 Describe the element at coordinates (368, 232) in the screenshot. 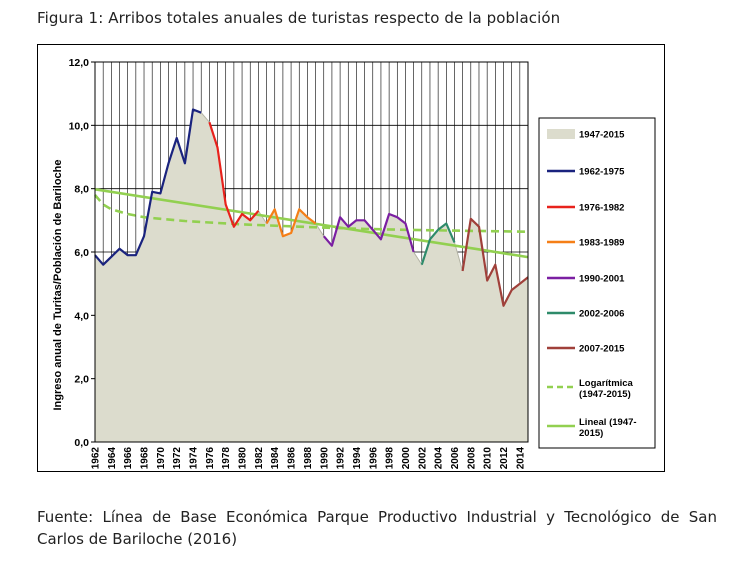

I see `series-line-1990-2001` at that location.